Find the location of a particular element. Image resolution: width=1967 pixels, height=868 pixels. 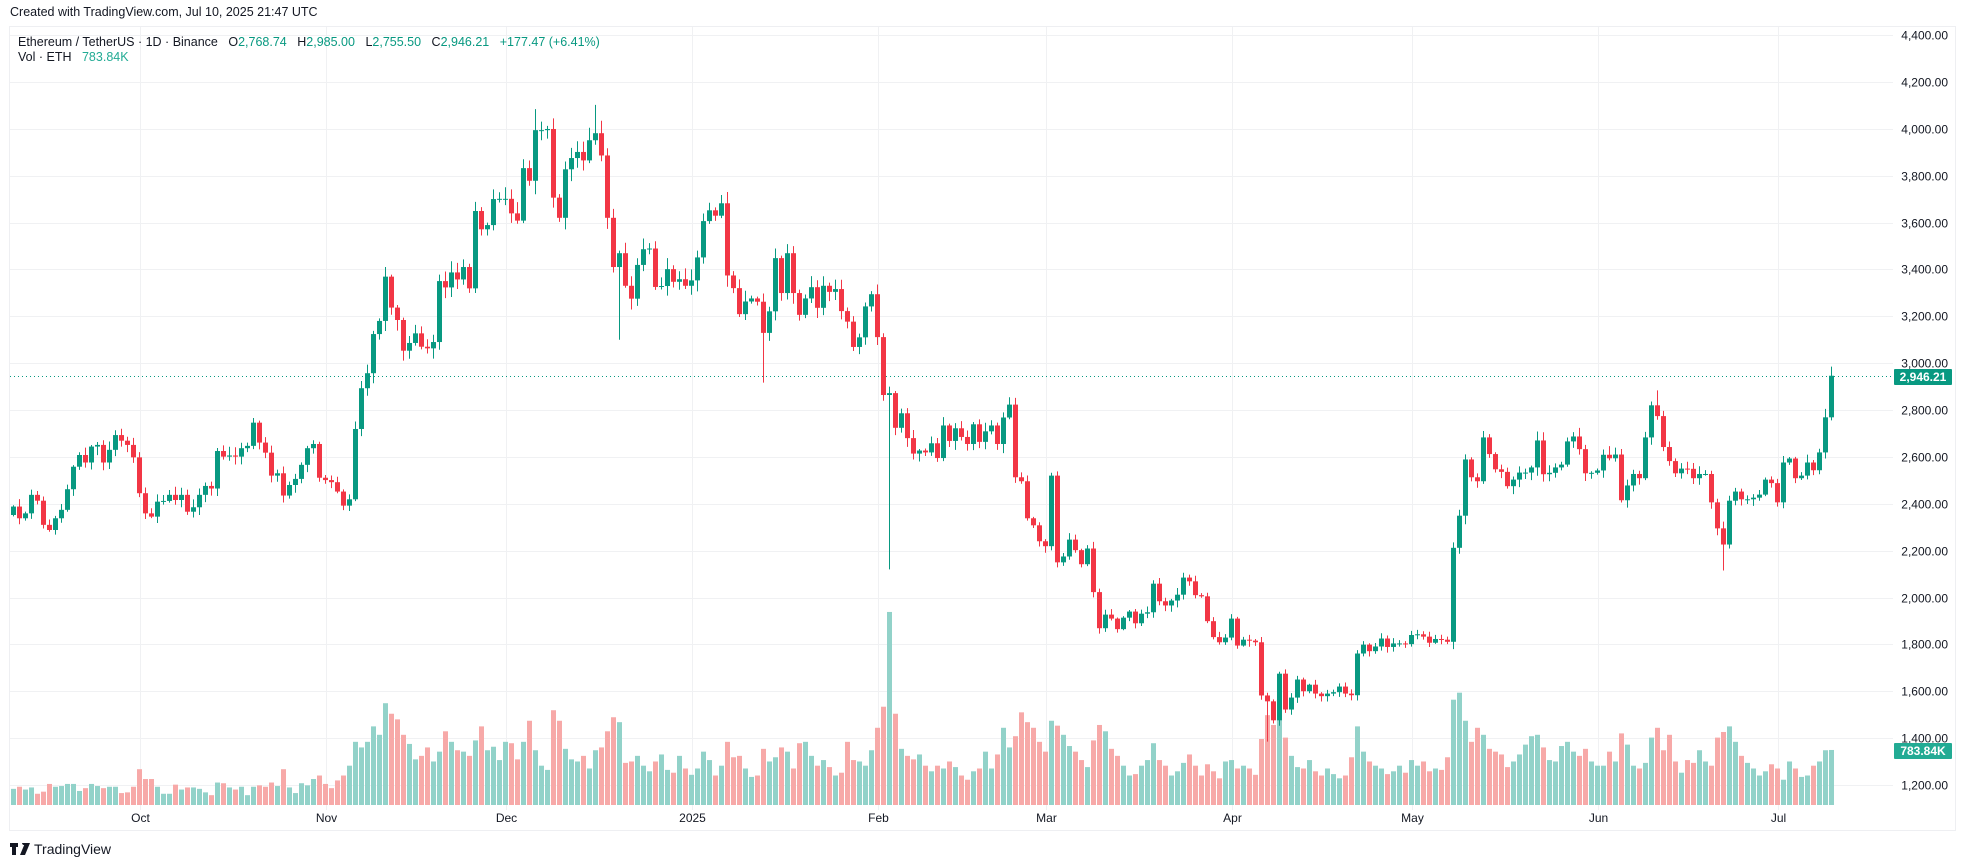

tradingview-logo: TradingView is located at coordinates (60, 849).